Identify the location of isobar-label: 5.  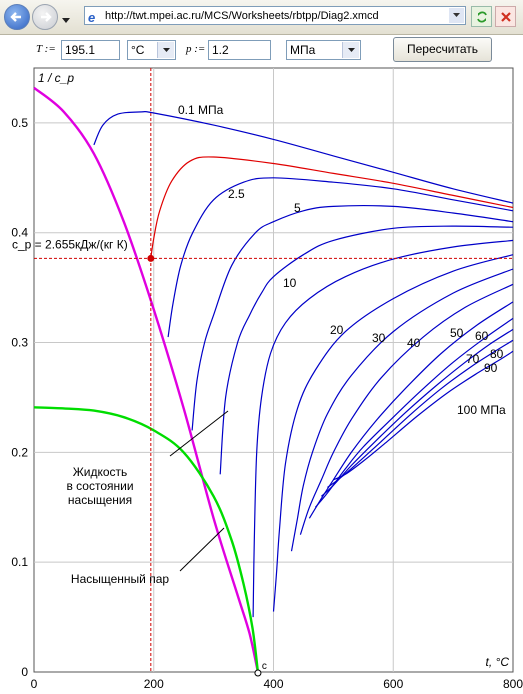
(297, 208).